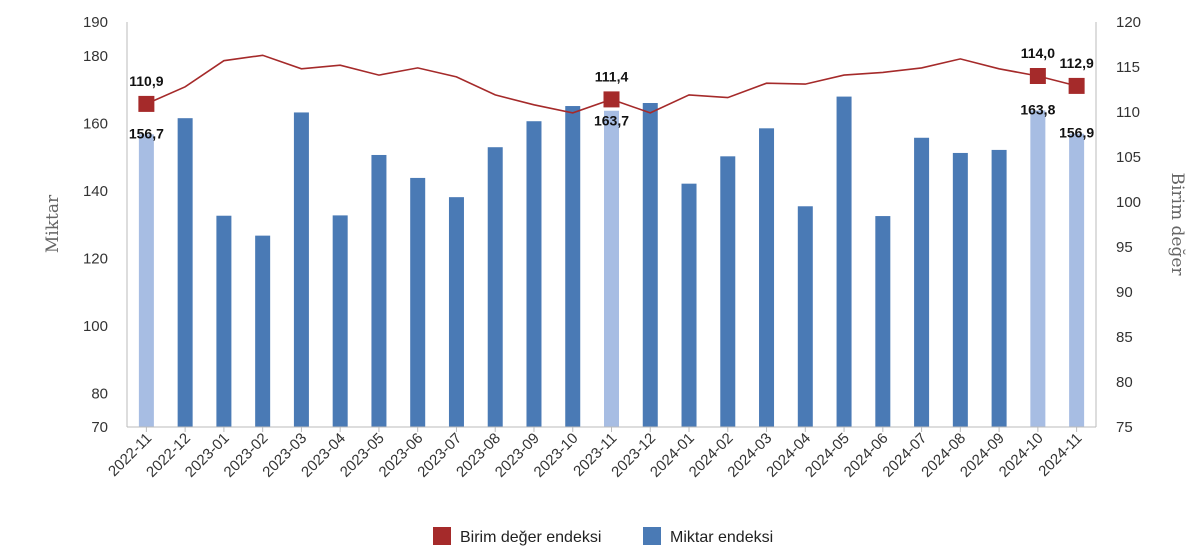  Describe the element at coordinates (1128, 22) in the screenshot. I see `y-right-tick-120: 120` at that location.